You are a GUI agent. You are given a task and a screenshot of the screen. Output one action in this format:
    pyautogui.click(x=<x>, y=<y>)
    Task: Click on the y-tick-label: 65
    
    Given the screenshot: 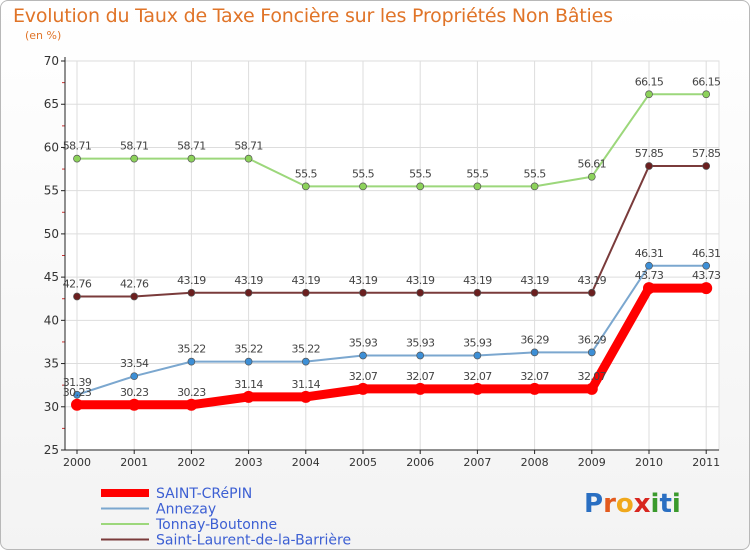 What is the action you would take?
    pyautogui.click(x=51, y=104)
    